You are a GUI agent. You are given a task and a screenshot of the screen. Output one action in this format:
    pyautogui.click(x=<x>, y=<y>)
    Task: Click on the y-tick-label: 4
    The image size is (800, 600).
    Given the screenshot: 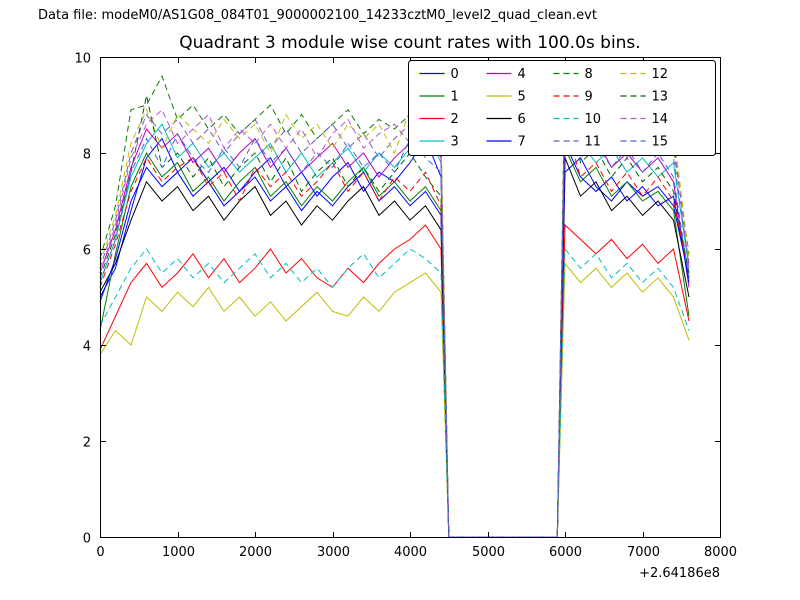 What is the action you would take?
    pyautogui.click(x=87, y=347)
    